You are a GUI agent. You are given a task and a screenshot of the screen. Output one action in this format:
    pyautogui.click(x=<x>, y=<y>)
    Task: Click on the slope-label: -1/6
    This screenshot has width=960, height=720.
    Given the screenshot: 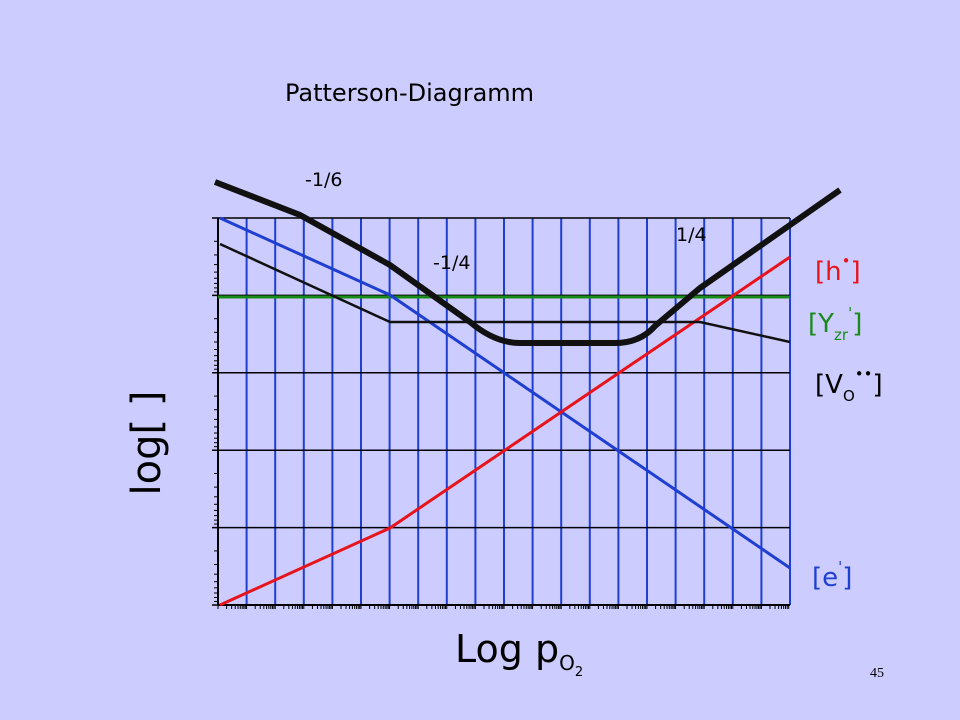 What is the action you would take?
    pyautogui.click(x=323, y=180)
    